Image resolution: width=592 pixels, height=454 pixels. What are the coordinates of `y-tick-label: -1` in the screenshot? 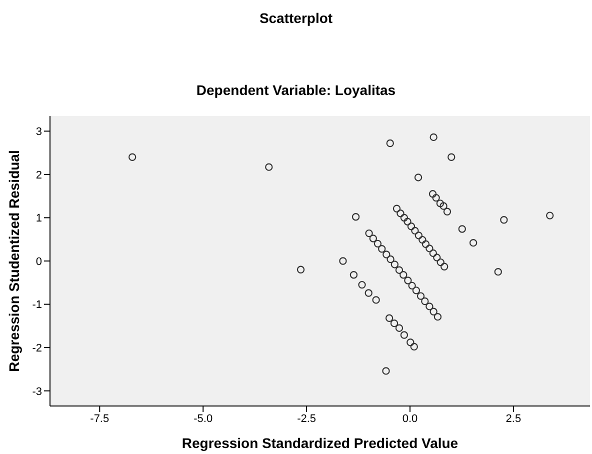 It's located at (37, 305).